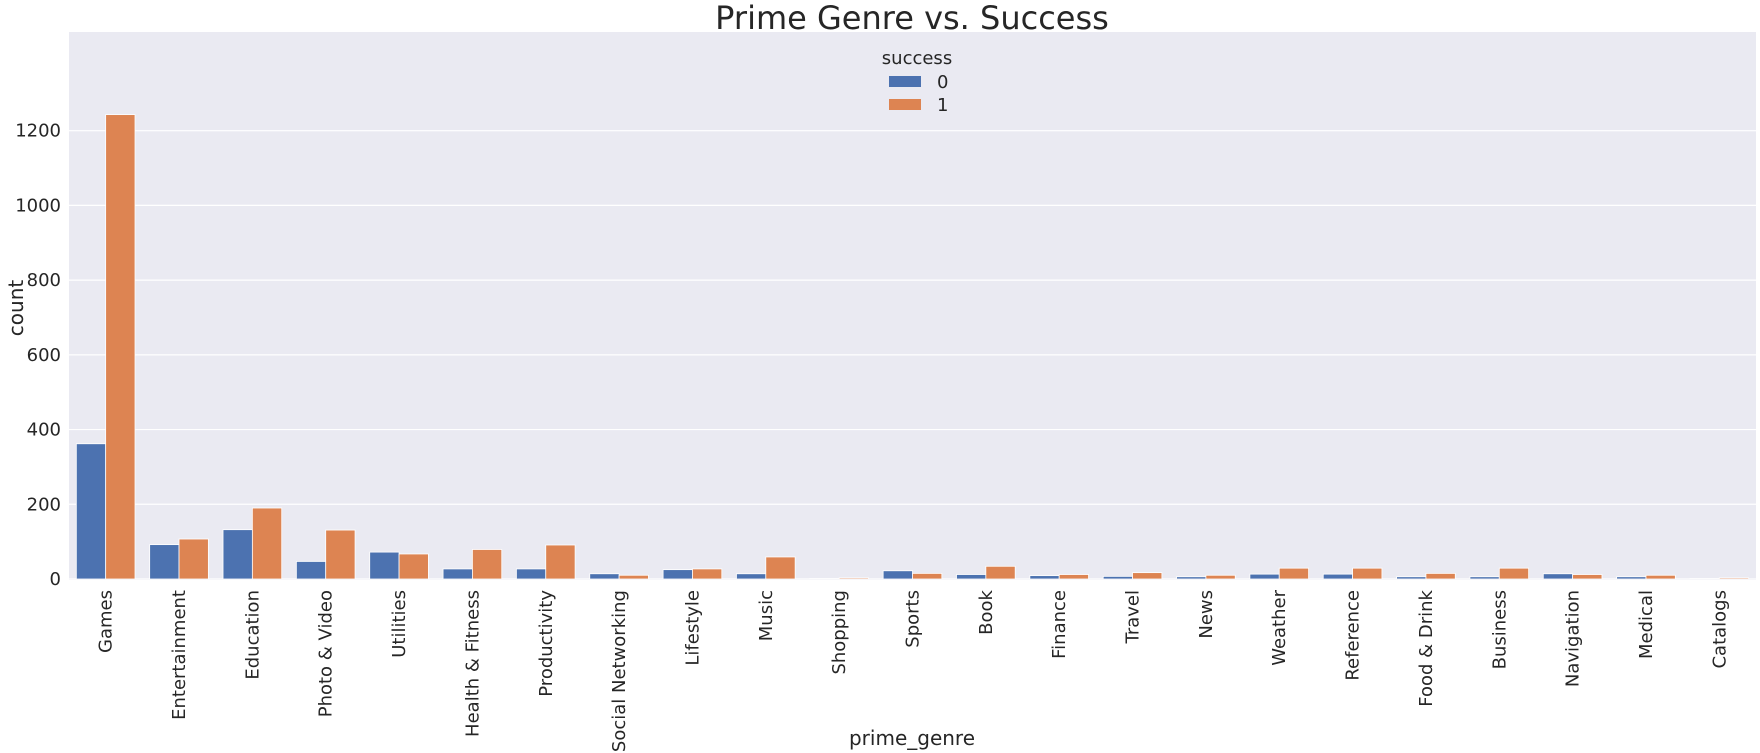 This screenshot has width=1760, height=753. I want to click on legend-label-1: 1, so click(942, 105).